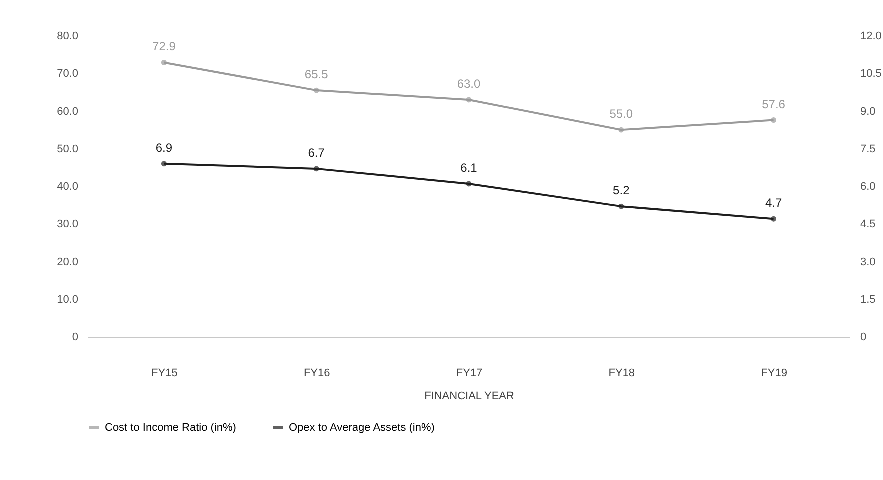 The height and width of the screenshot is (480, 883). I want to click on y-tick-label: 70.0, so click(67, 74).